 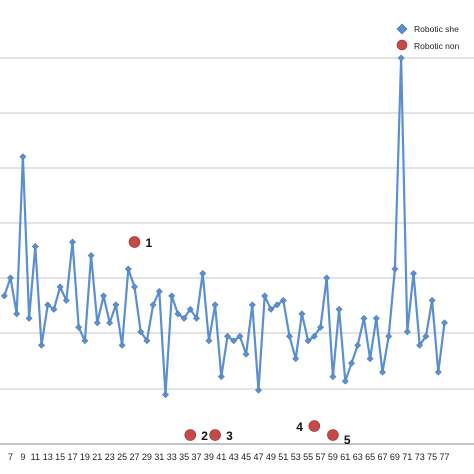 I want to click on x-tick-label: 29, so click(x=147, y=457).